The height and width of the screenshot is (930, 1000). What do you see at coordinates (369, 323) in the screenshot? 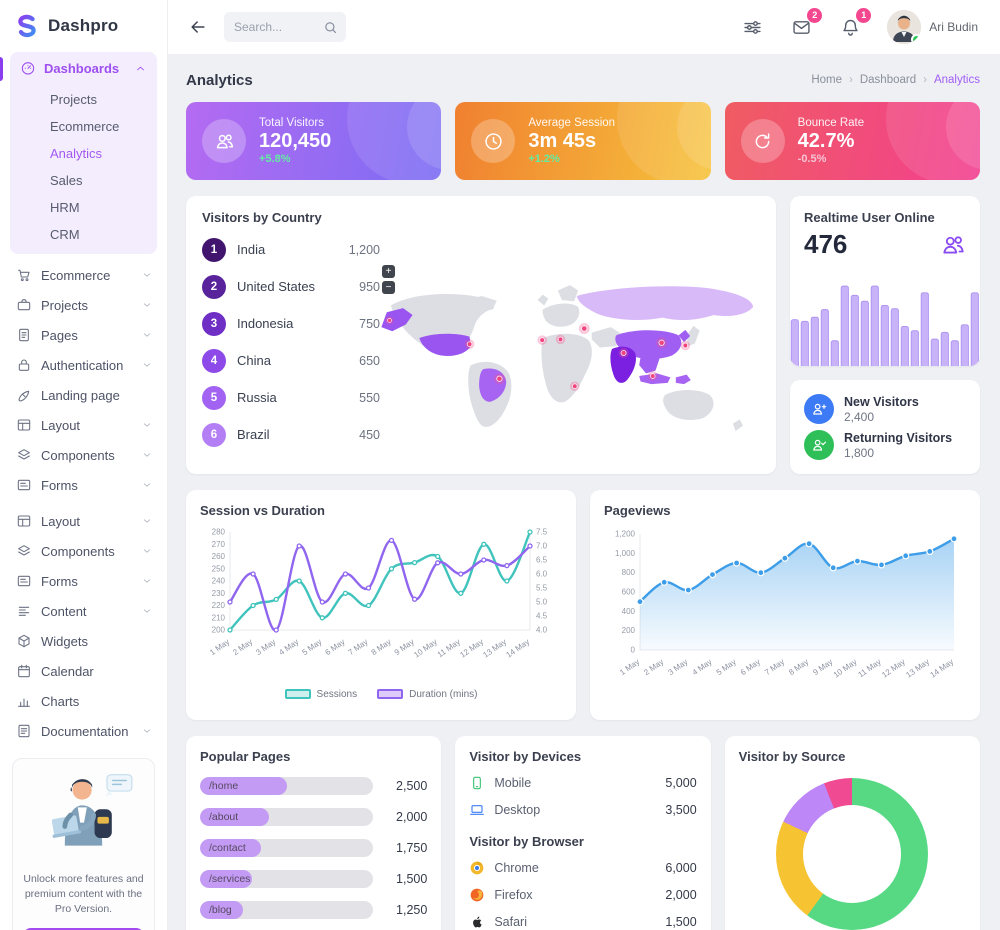
I see `country-value: 750` at bounding box center [369, 323].